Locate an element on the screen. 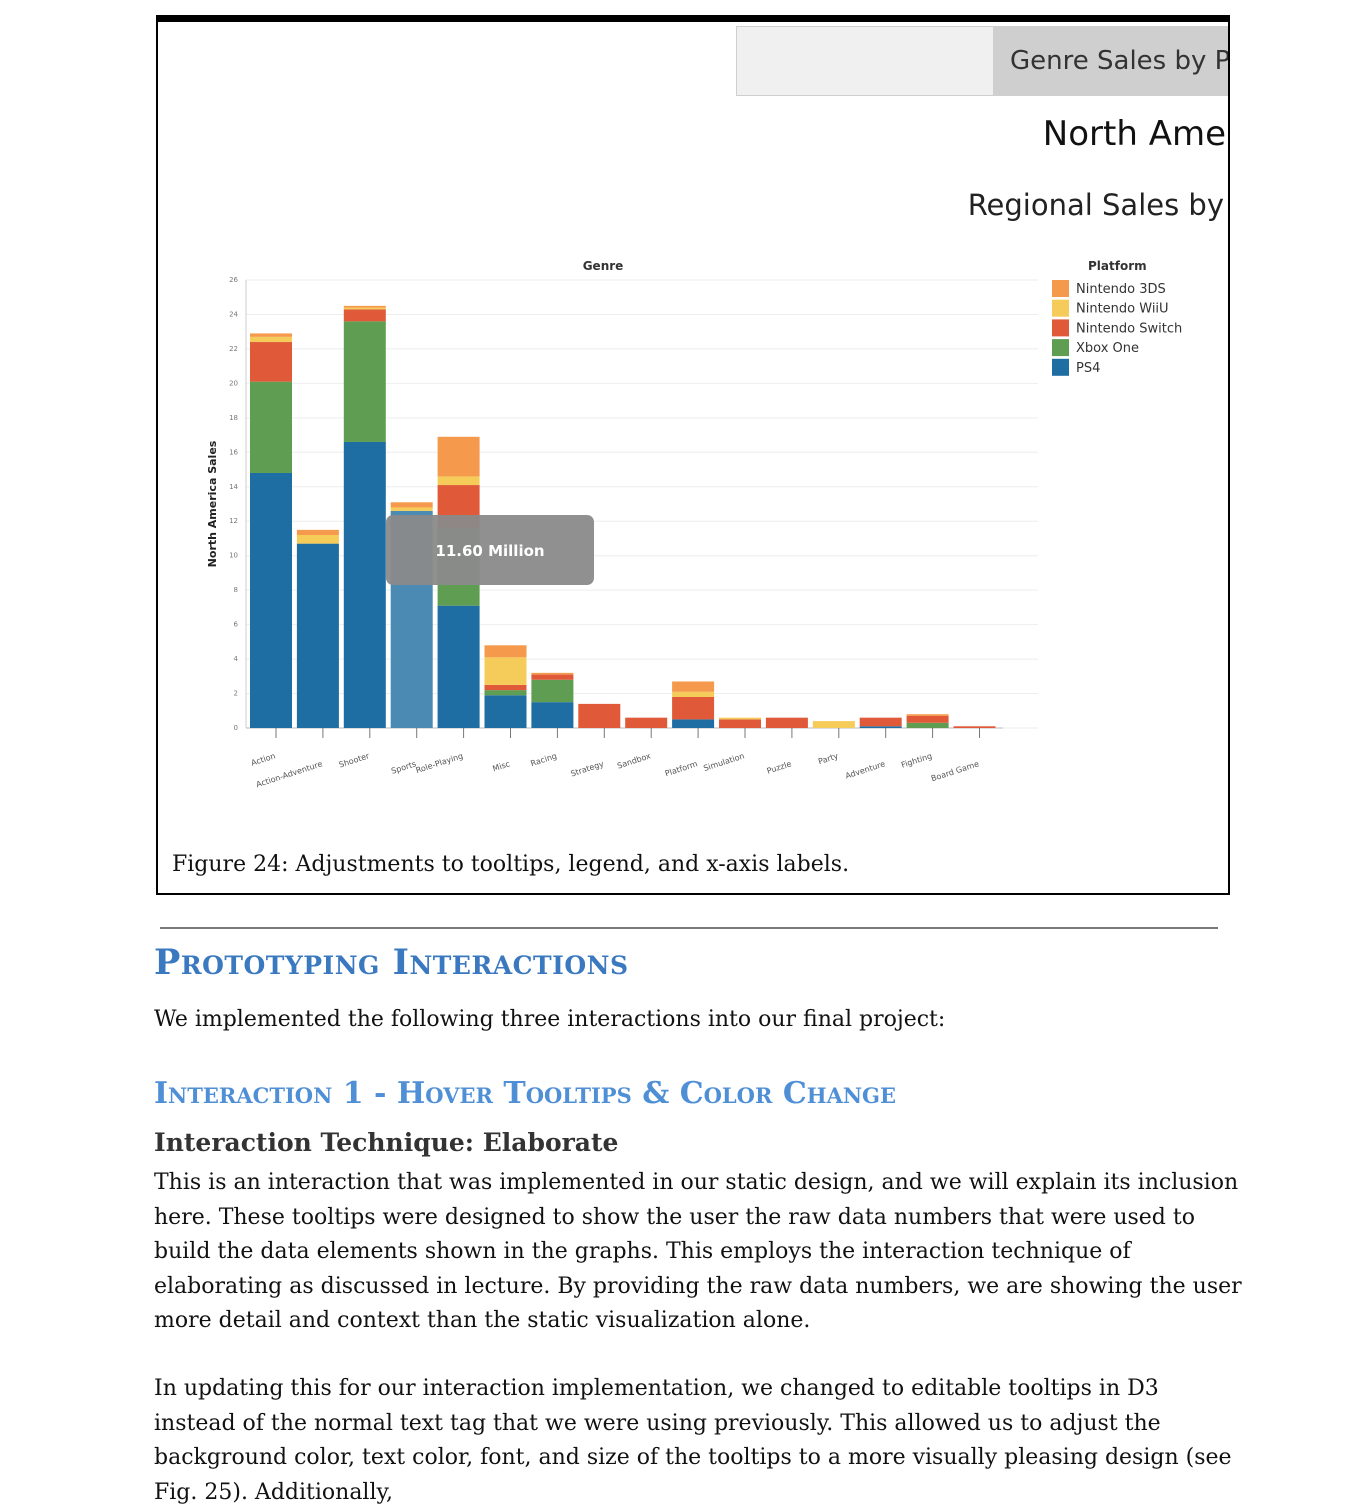 This screenshot has height=1510, width=1372. y-tick-label: 18 is located at coordinates (233, 418).